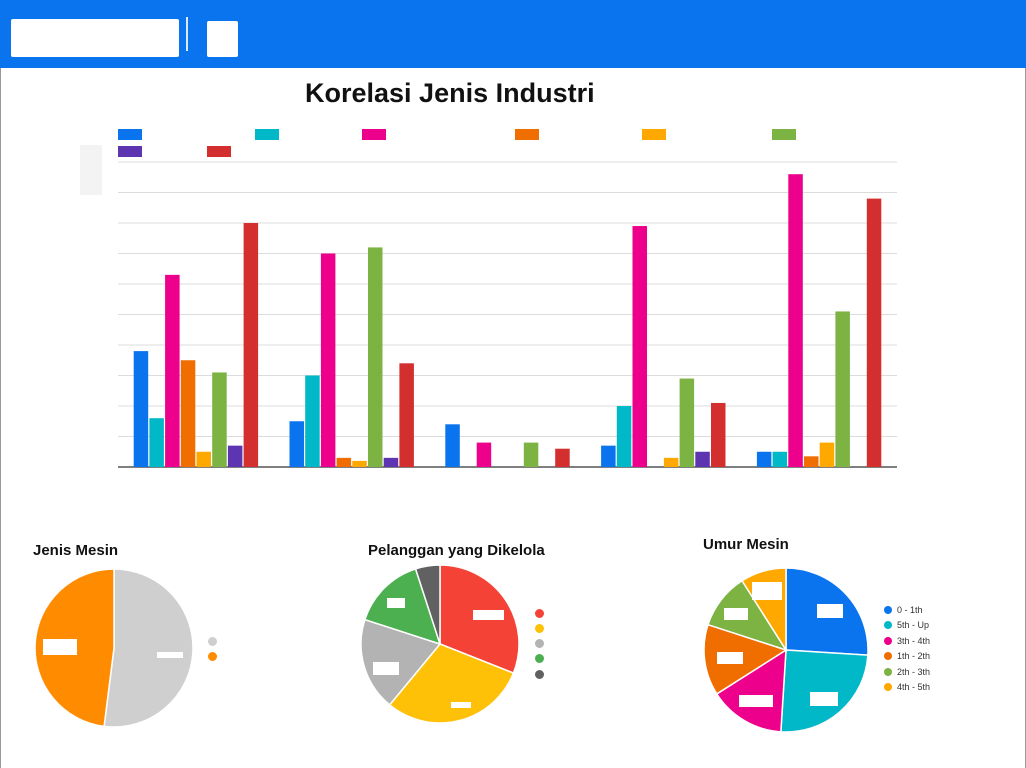 Image resolution: width=1026 pixels, height=768 pixels. I want to click on bar-s2-c5, so click(780, 459).